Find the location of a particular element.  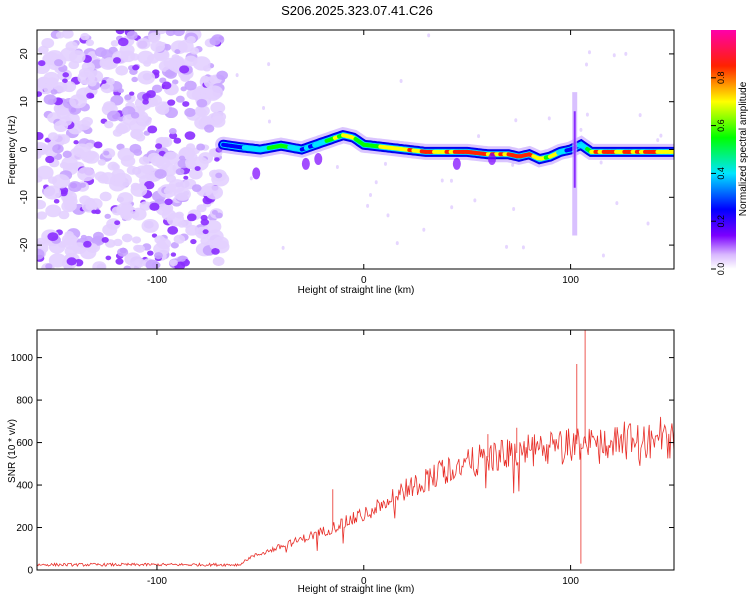

y-tick-label: 800 is located at coordinates (24, 401).